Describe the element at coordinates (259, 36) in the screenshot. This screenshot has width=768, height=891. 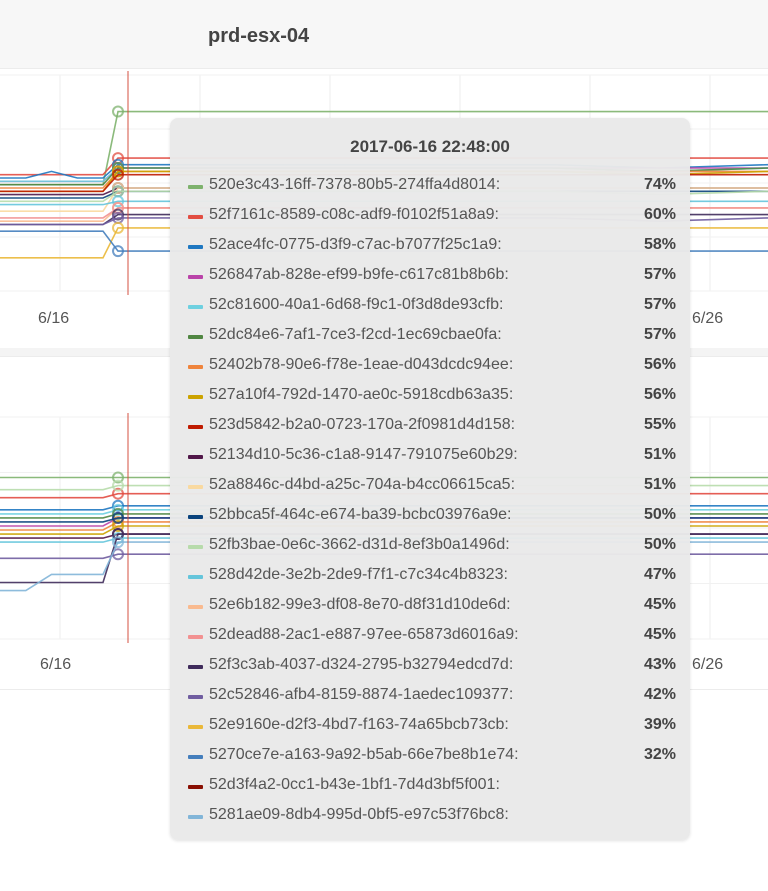
I see `page-title: prd-esx-04` at that location.